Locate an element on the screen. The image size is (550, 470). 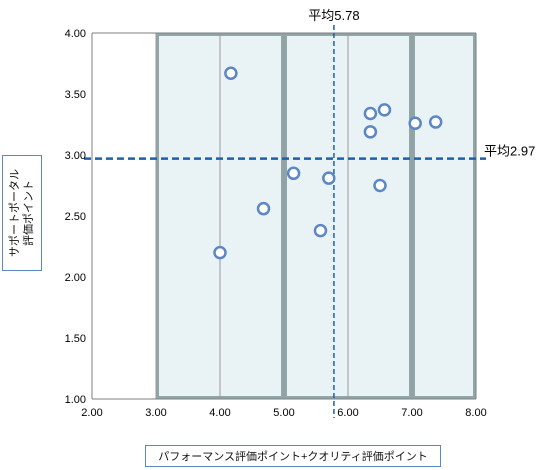
x-tick-label: 8.00 is located at coordinates (475, 413).